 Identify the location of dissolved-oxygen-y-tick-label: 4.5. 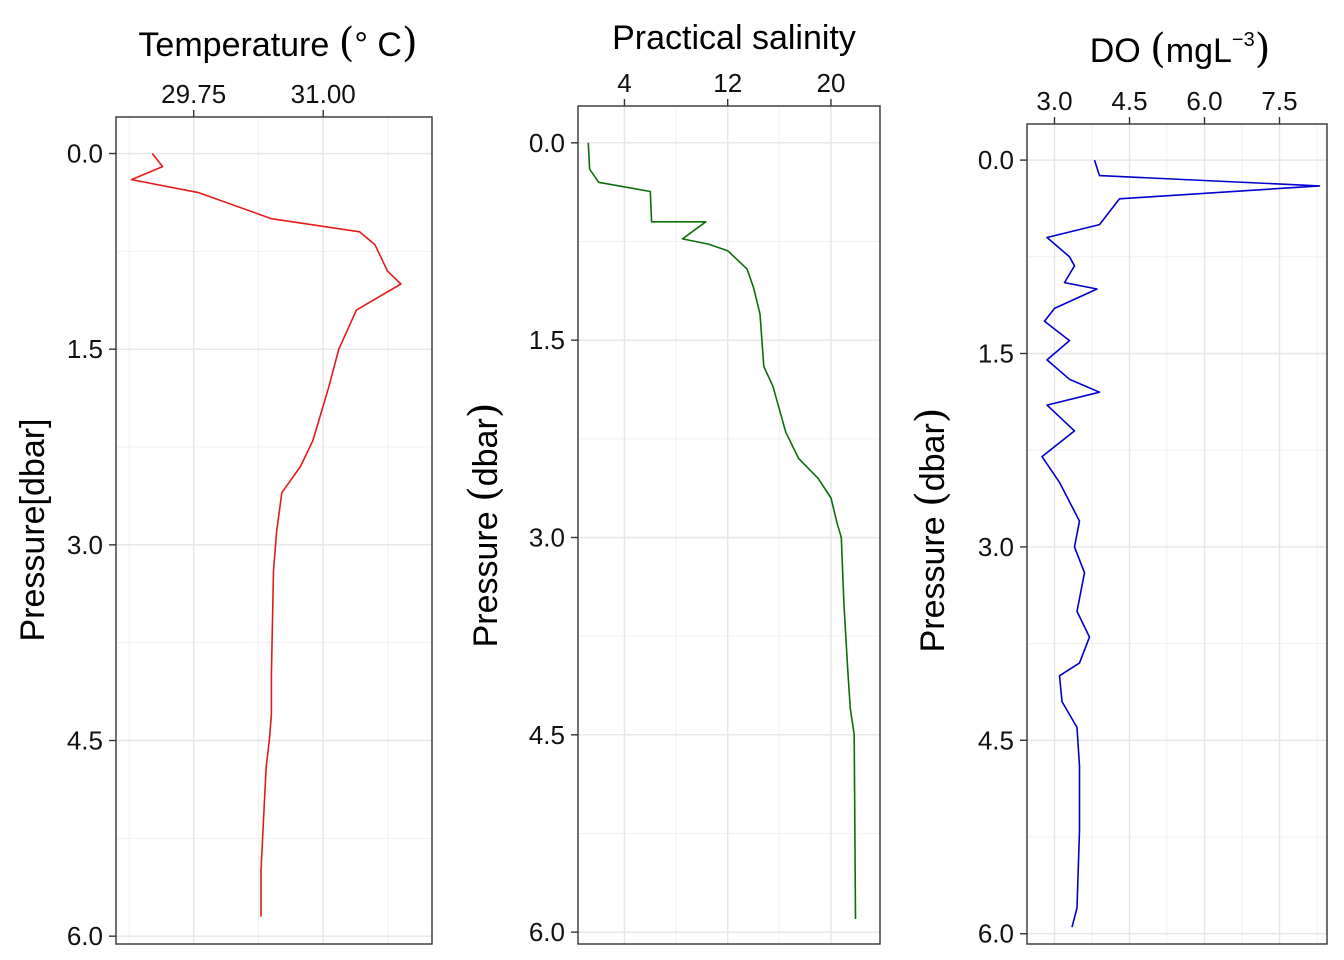
(996, 740).